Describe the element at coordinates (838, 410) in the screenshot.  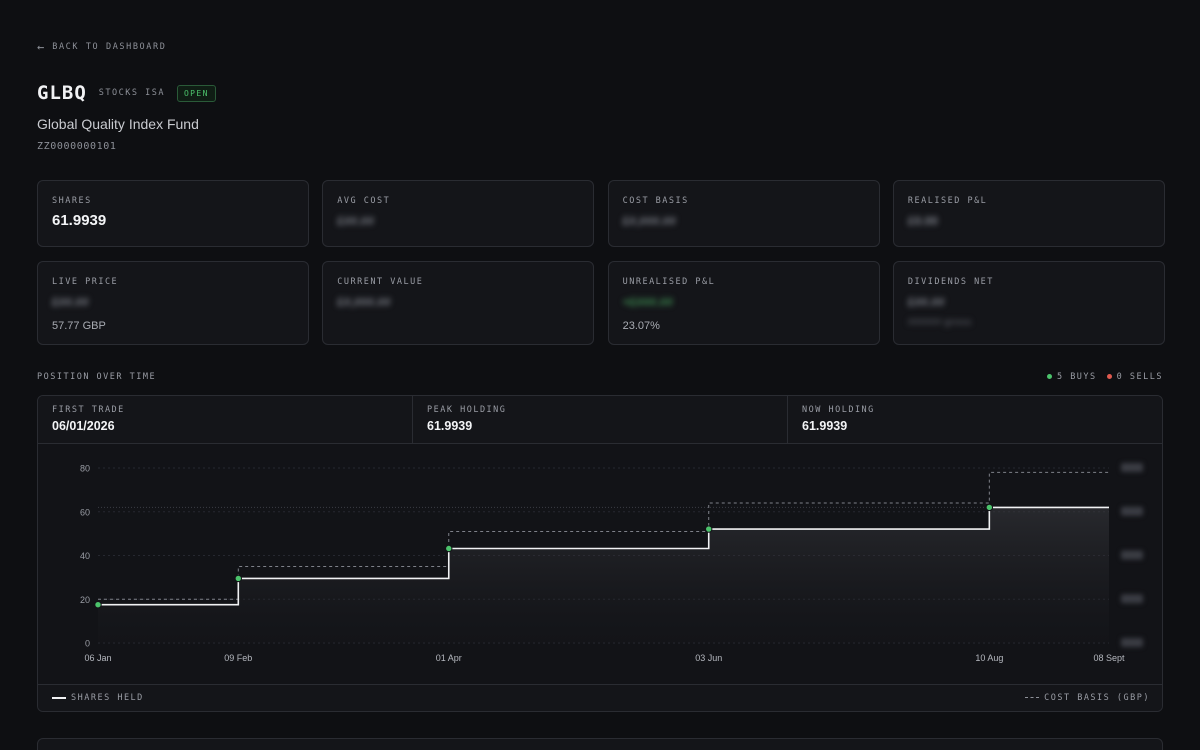
I see `now-holding-label: NOW HOLDING` at that location.